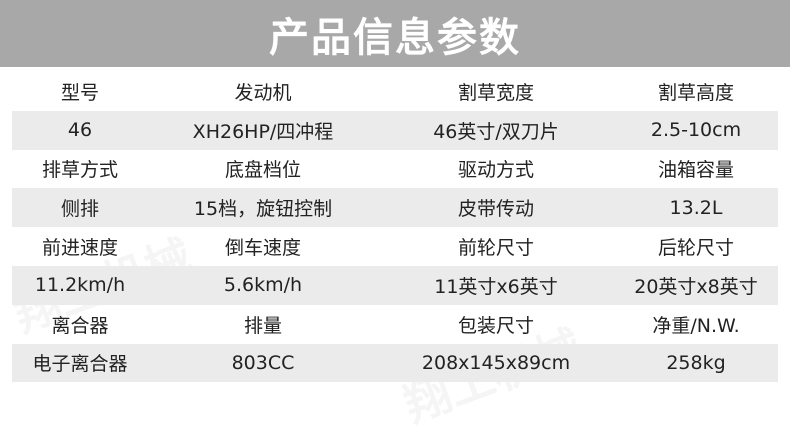  Describe the element at coordinates (262, 325) in the screenshot. I see `spec-label: 排量` at that location.